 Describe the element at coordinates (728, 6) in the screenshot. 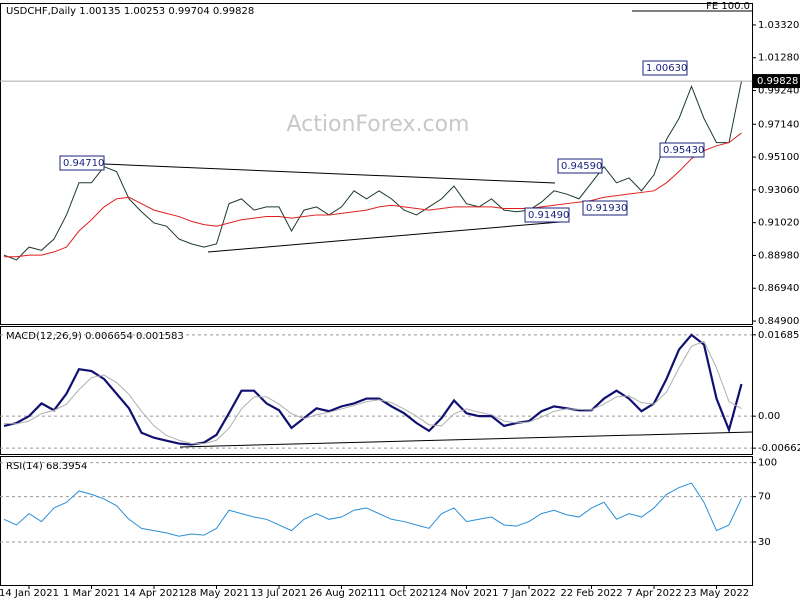

I see `fe-label: FE 100.0` at that location.